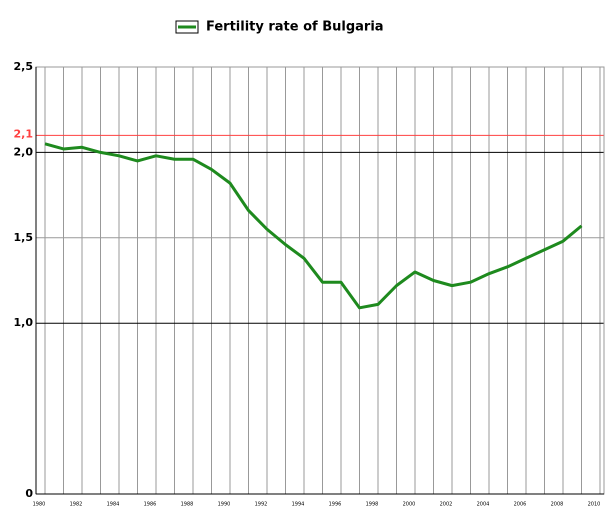 Image resolution: width=610 pixels, height=510 pixels. I want to click on y-tick-label: 2,5, so click(24, 66).